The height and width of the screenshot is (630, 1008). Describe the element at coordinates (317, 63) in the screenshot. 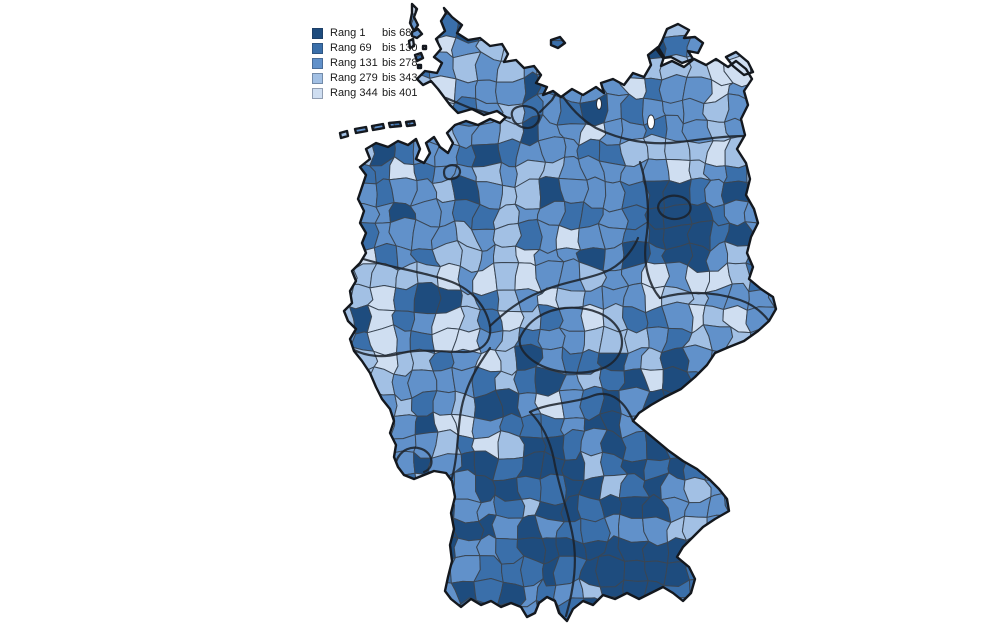

I see `legend-swatch-class3` at that location.